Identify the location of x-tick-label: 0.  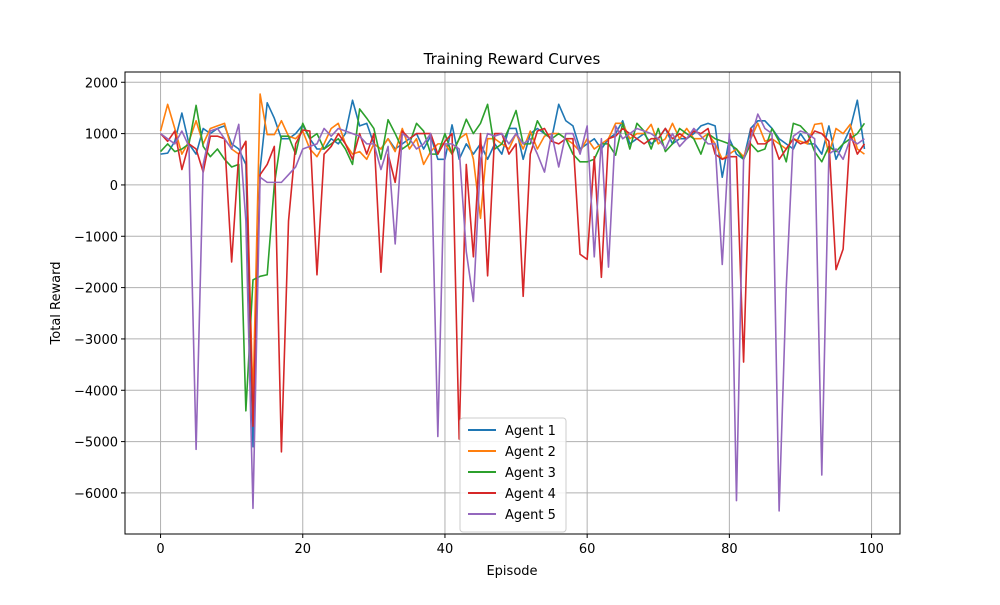
(160, 549).